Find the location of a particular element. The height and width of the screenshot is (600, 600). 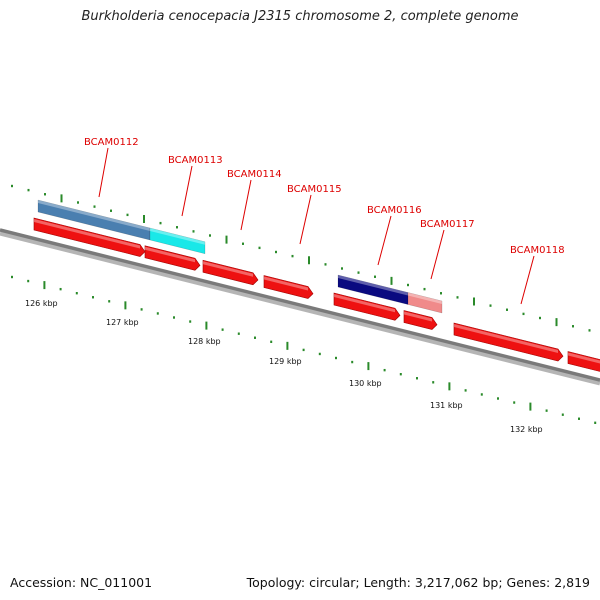

cog-layer is located at coordinates (240, 256).